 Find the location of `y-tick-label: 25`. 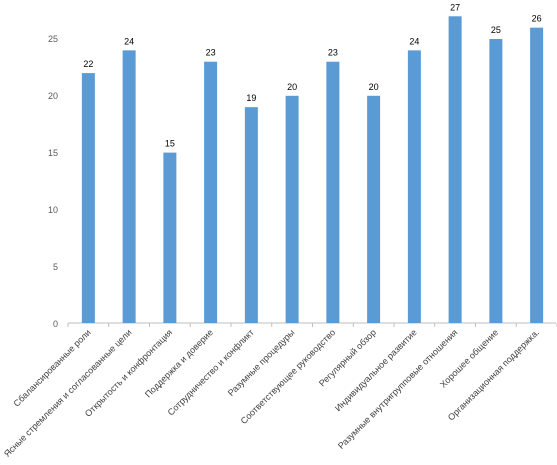

y-tick-label: 25 is located at coordinates (53, 39).